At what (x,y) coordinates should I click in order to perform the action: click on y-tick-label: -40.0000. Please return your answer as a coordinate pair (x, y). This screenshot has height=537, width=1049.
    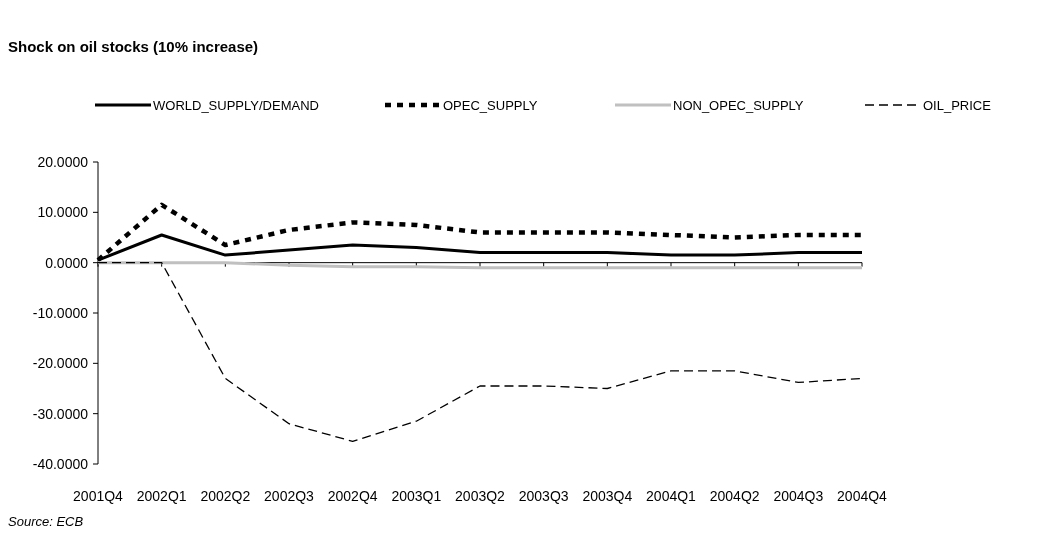
    Looking at the image, I should click on (60, 463).